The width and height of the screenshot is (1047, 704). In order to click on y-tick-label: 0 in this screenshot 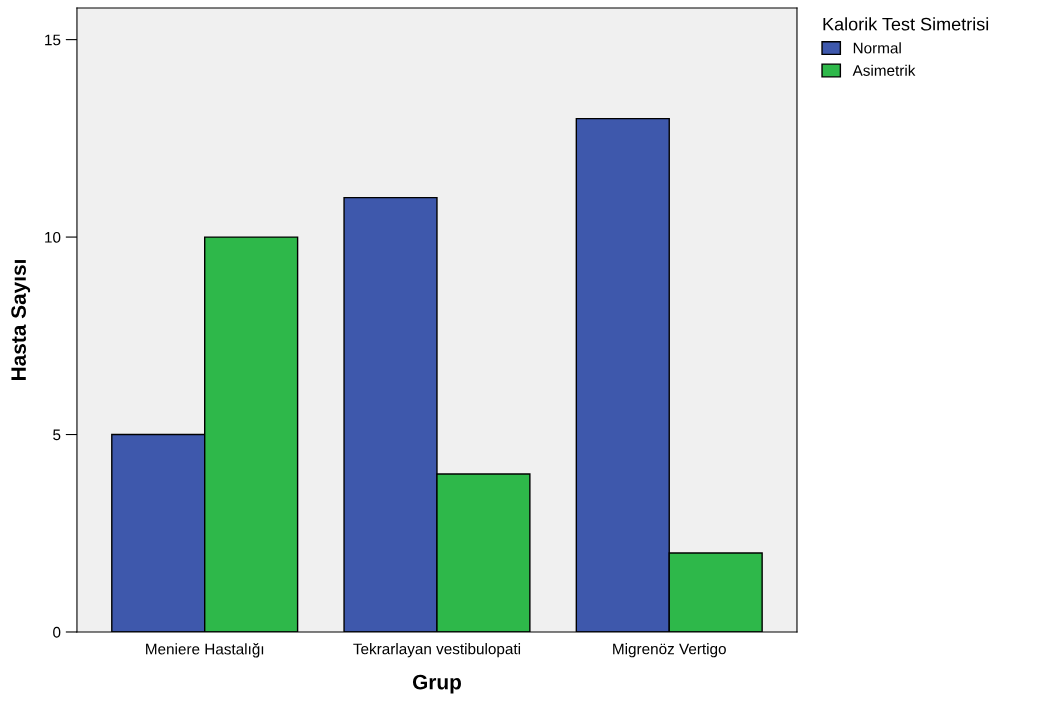, I will do `click(57, 632)`.